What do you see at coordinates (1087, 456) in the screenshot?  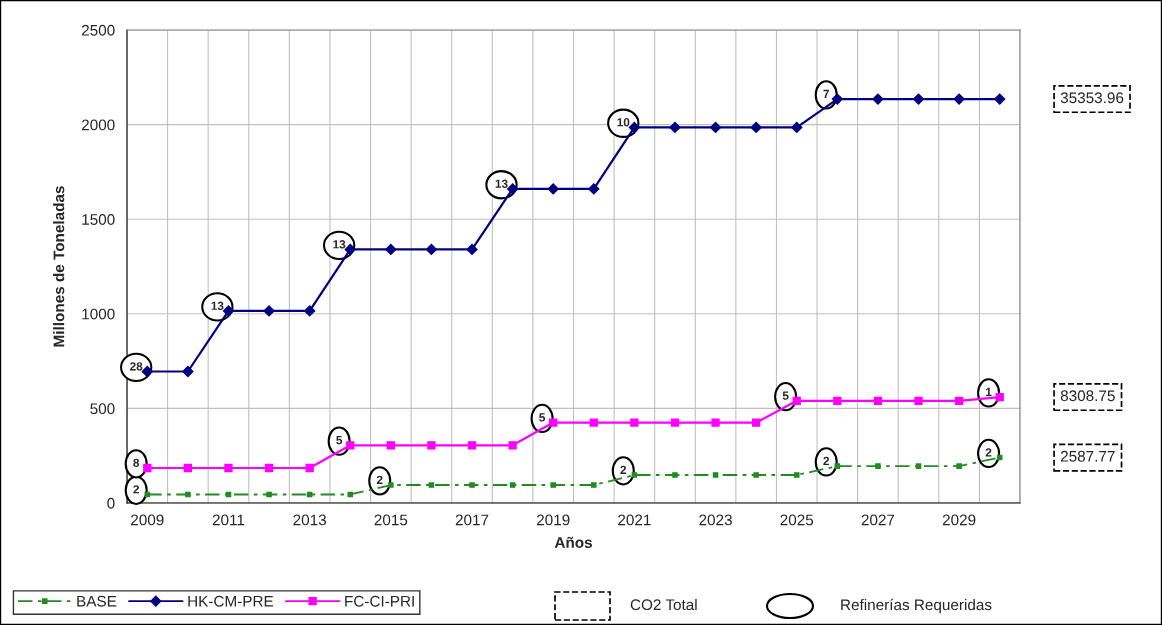 I see `text: 2587.77` at bounding box center [1087, 456].